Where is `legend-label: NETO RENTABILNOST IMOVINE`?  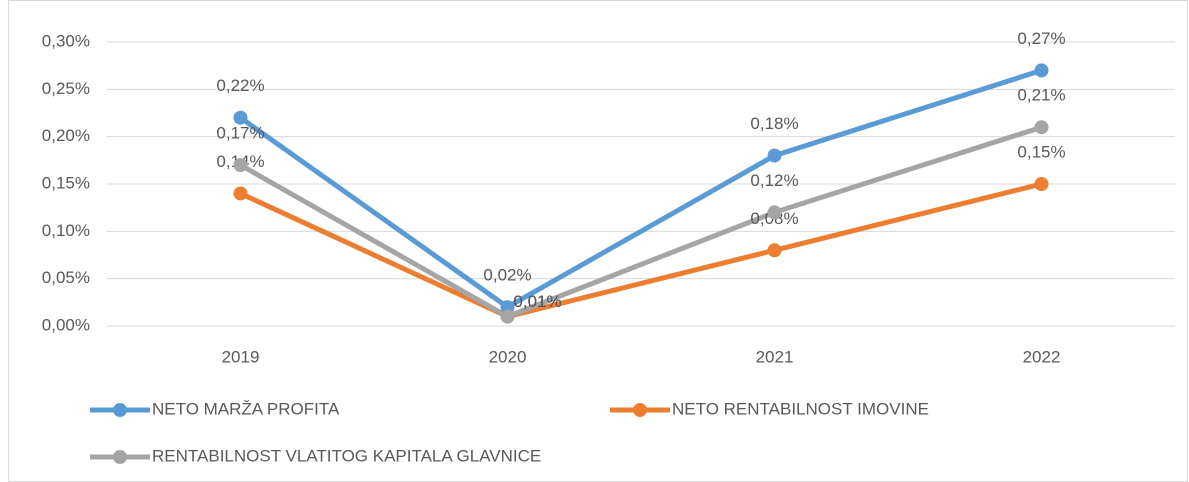
legend-label: NETO RENTABILNOST IMOVINE is located at coordinates (800, 408).